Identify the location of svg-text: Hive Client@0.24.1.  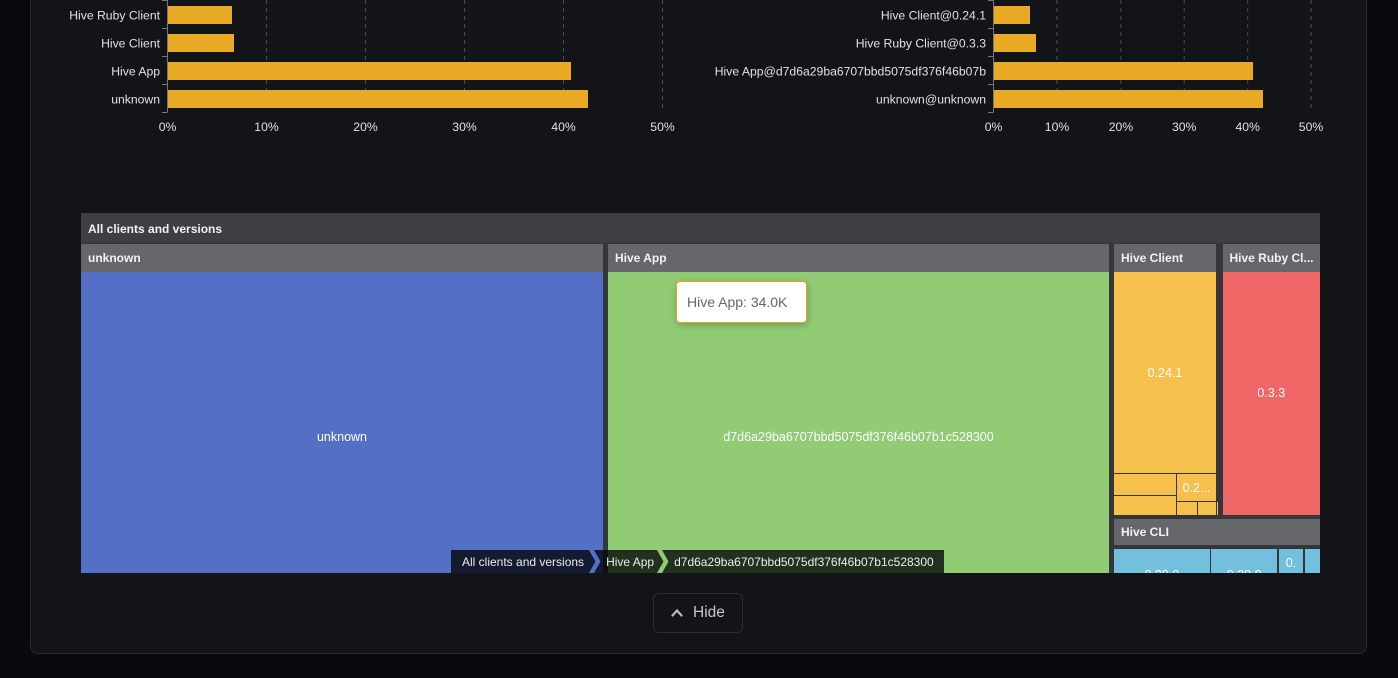
(933, 16).